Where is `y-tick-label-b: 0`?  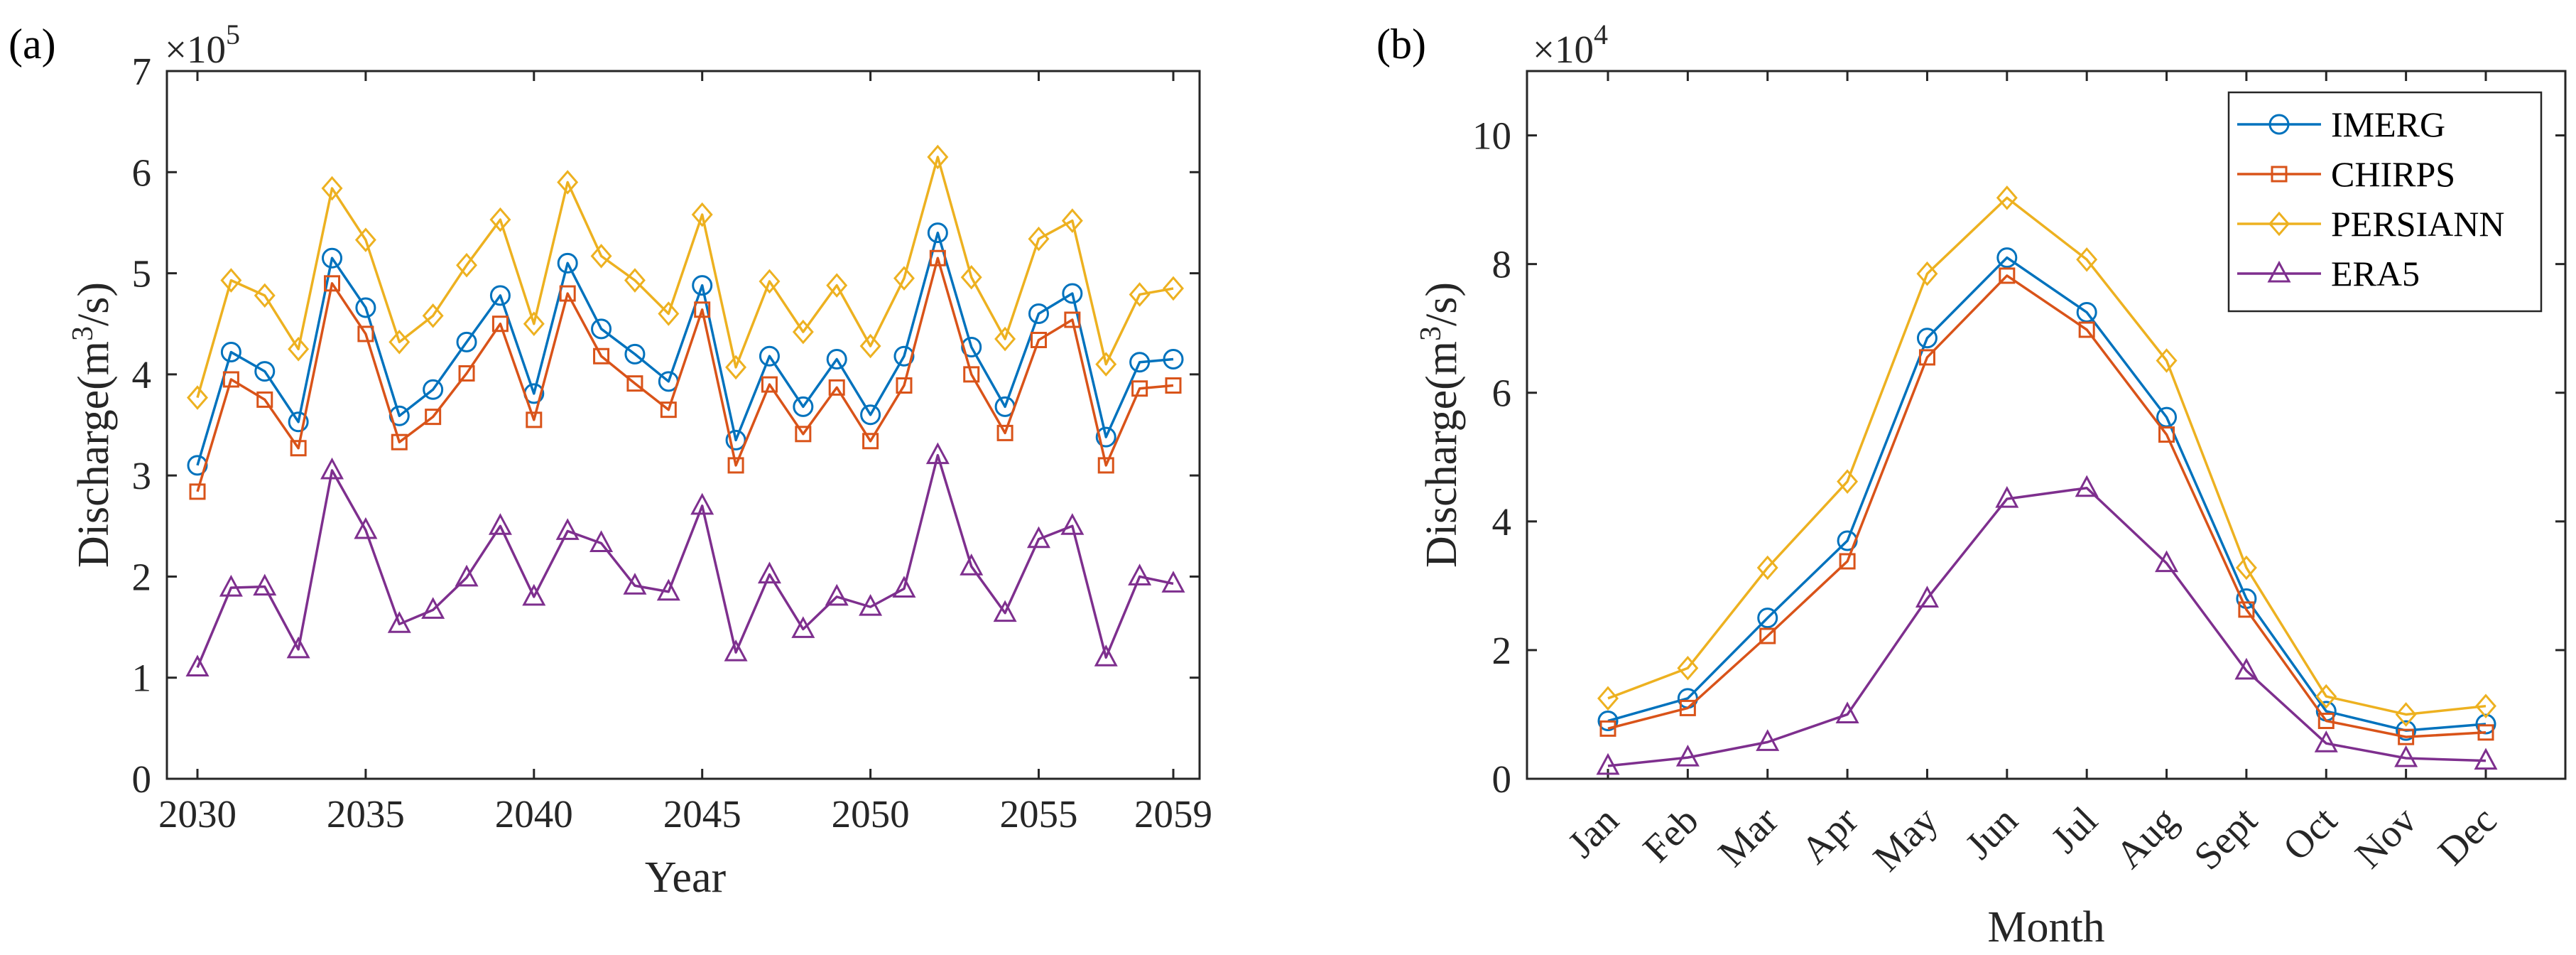 y-tick-label-b: 0 is located at coordinates (1502, 779).